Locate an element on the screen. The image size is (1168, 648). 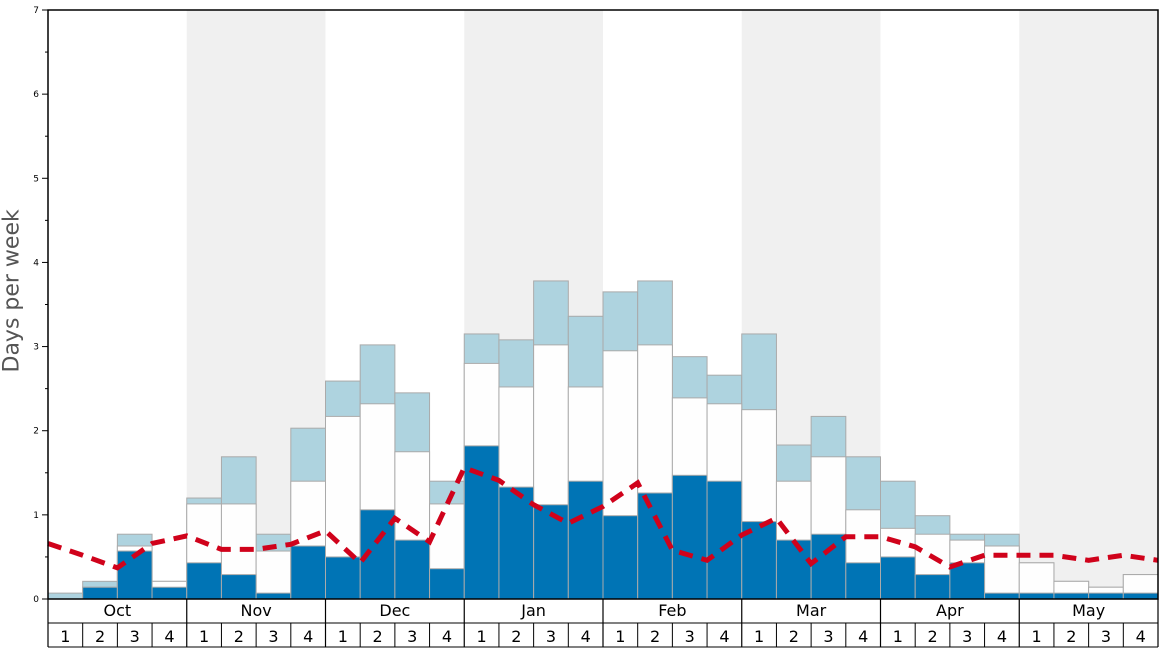
y-tick-label: 6 is located at coordinates (36, 95).